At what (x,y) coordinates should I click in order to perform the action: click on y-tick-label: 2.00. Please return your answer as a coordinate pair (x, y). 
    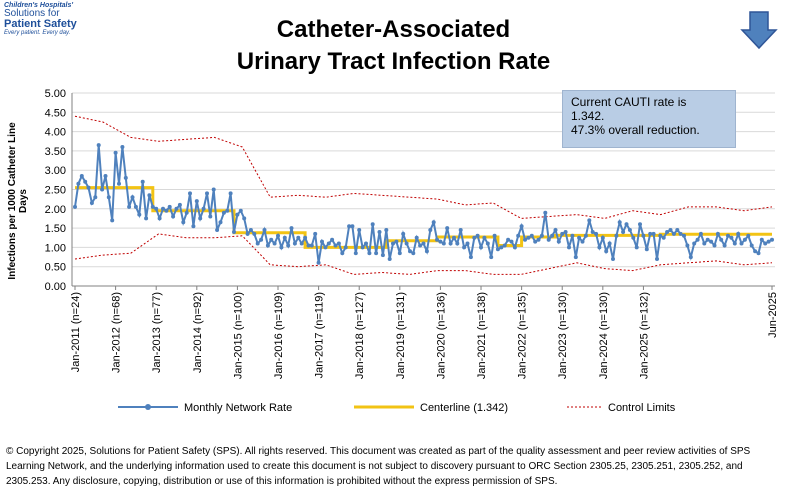
    Looking at the image, I should click on (55, 210).